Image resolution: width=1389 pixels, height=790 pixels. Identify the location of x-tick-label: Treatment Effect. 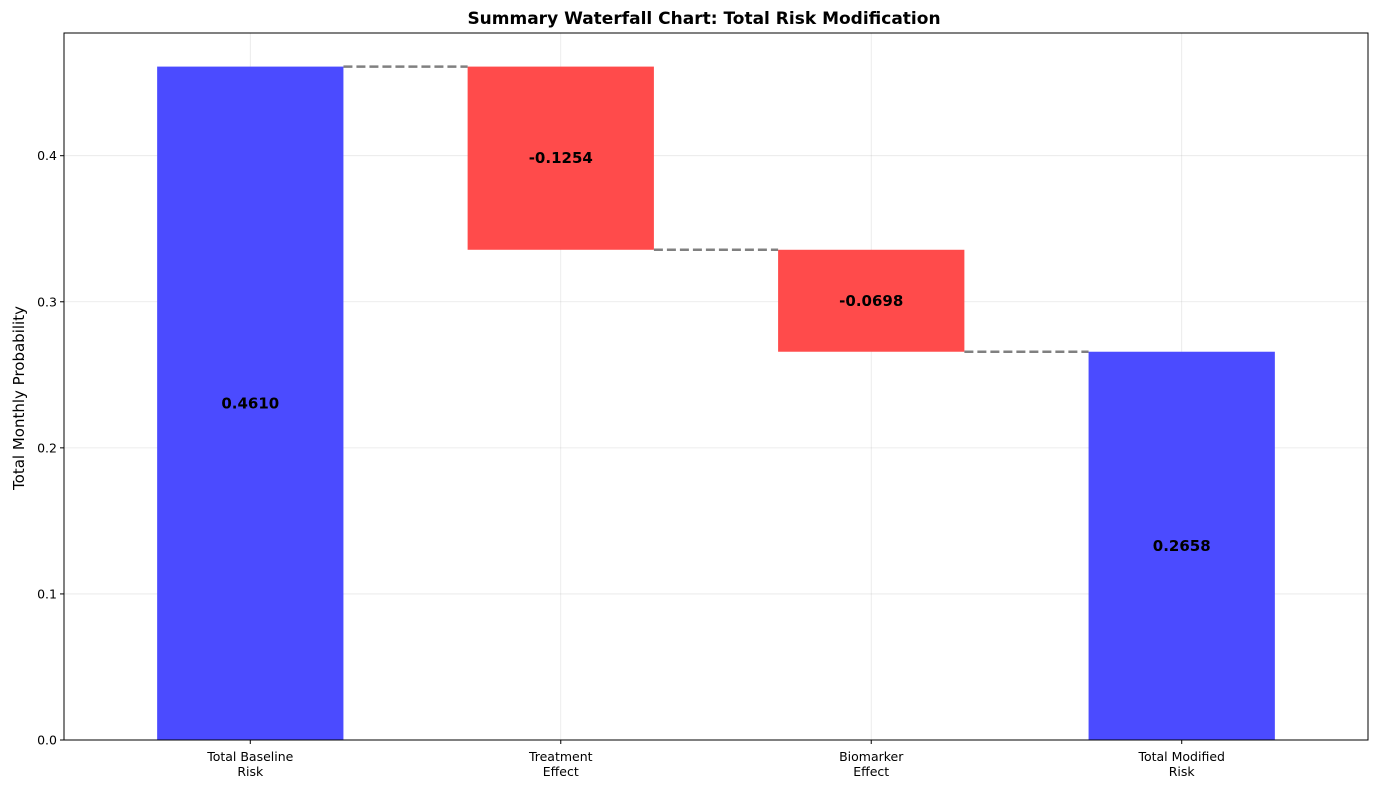
(560, 764).